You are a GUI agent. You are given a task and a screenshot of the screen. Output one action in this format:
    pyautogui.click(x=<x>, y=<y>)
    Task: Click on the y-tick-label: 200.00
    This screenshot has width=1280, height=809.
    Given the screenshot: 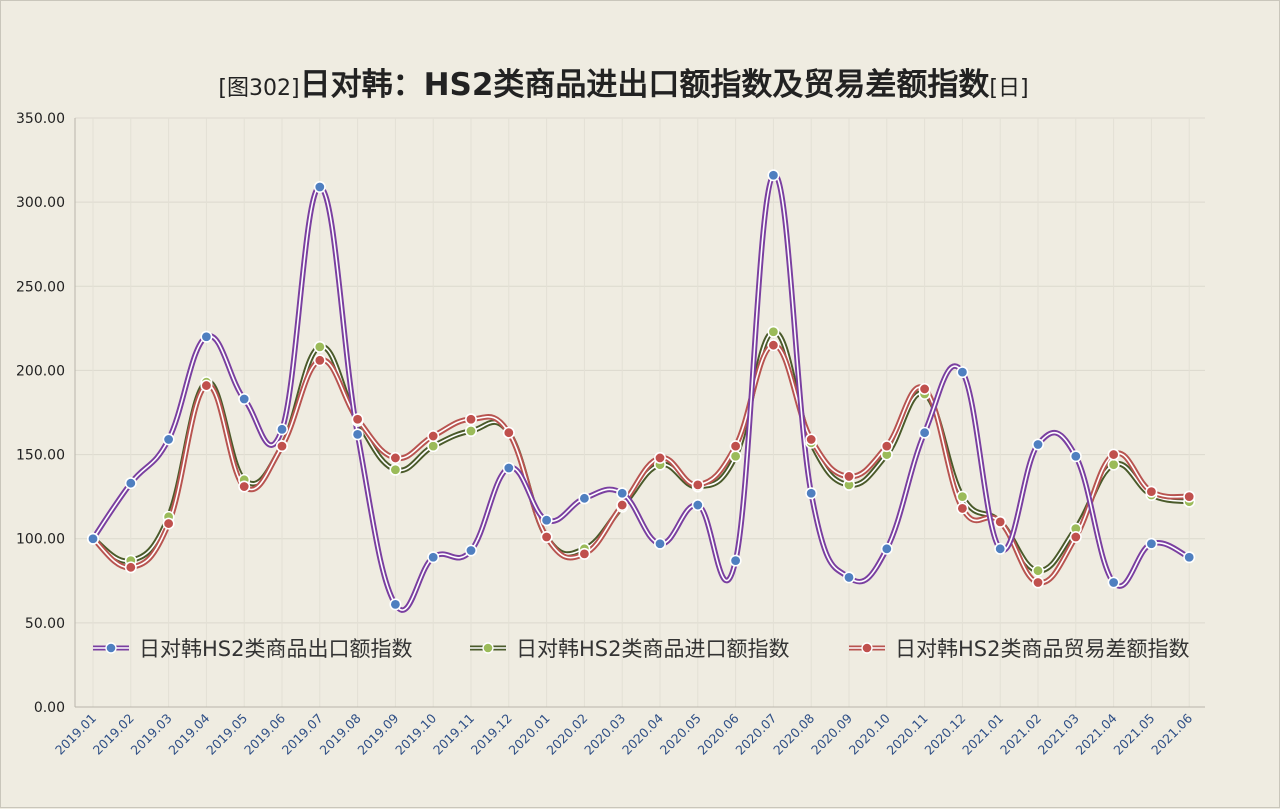 What is the action you would take?
    pyautogui.click(x=40, y=371)
    